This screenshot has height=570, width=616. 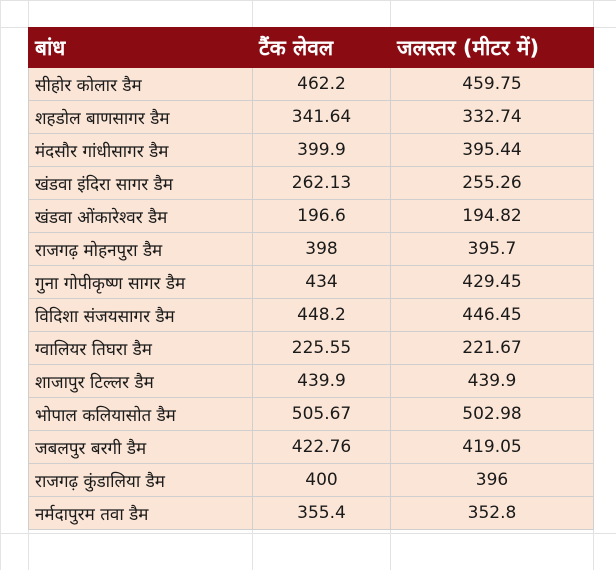 I want to click on cell-tank-level: 434, so click(x=321, y=282).